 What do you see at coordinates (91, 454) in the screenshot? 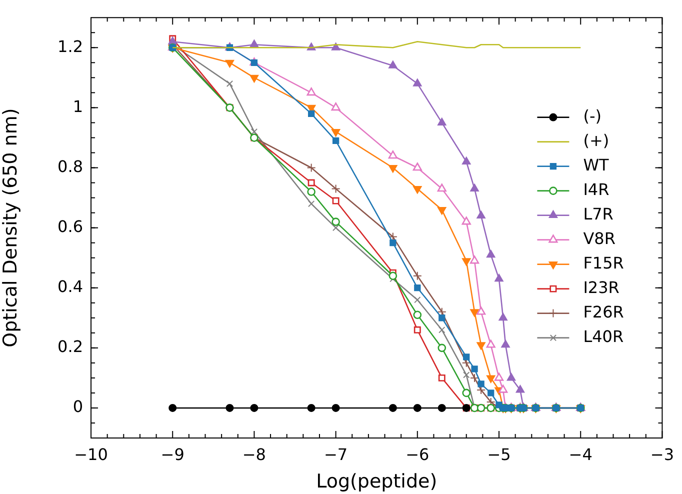
I see `x-tick-label: −10` at bounding box center [91, 454].